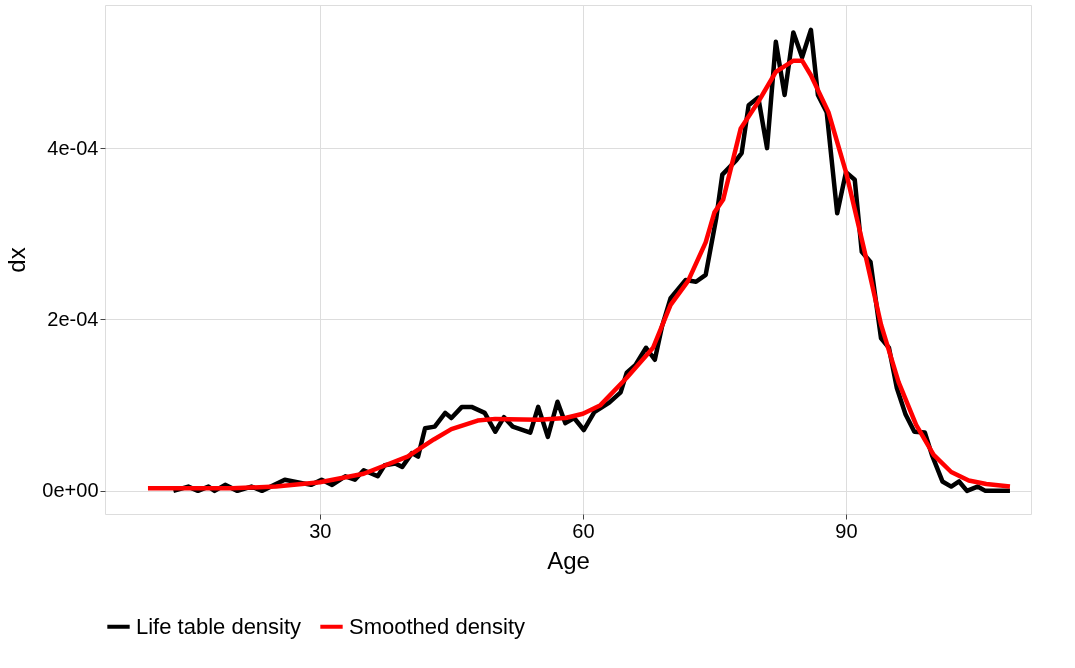  I want to click on y-tick-label: 4e-04, so click(73, 147).